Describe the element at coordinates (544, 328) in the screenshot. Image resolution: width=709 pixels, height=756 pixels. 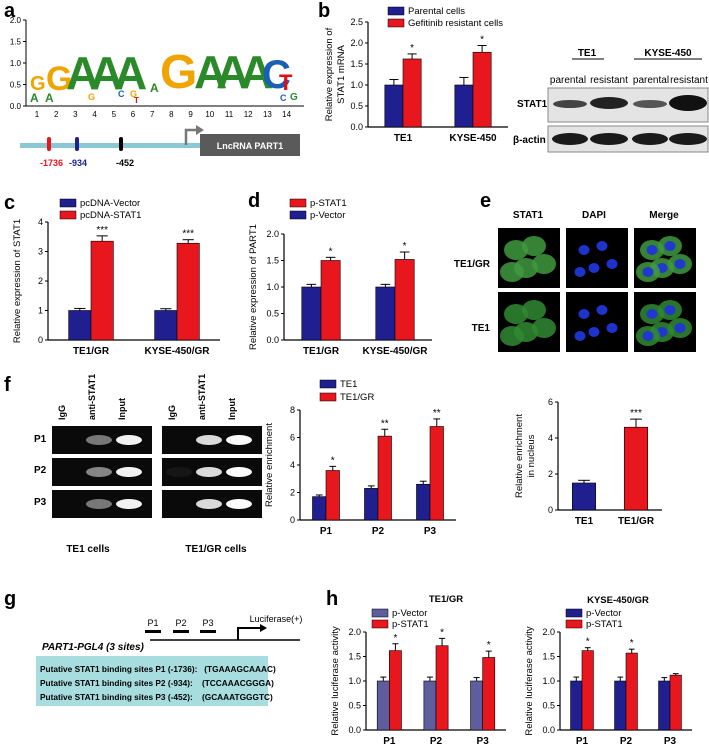
I see `cell` at that location.